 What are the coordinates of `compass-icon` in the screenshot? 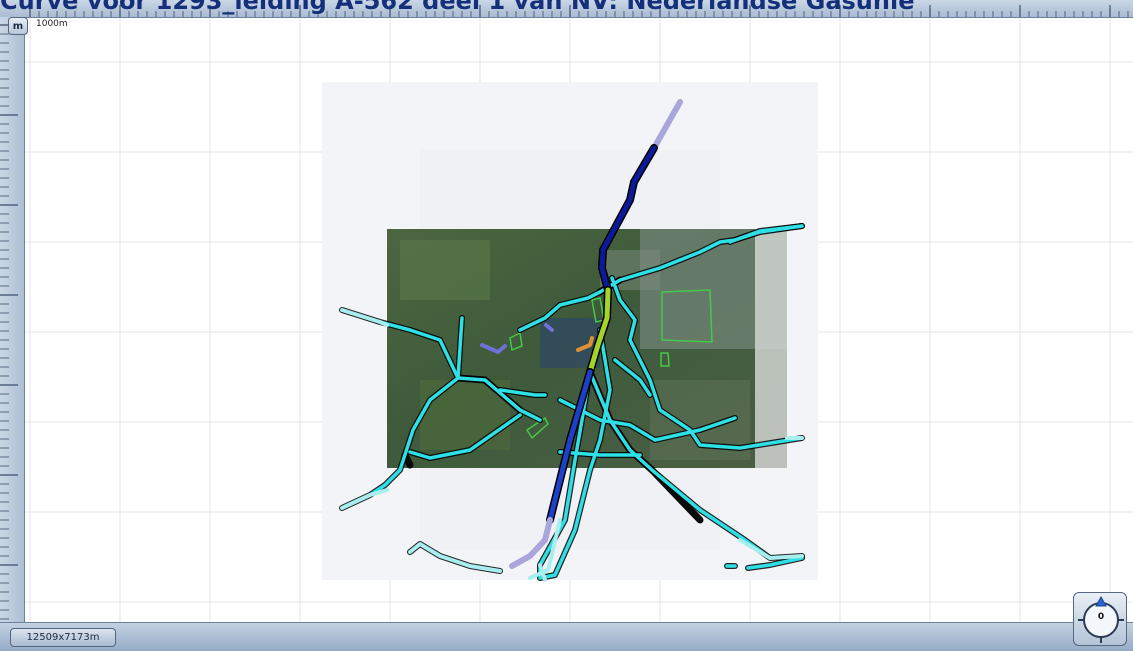 It's located at (1101, 619).